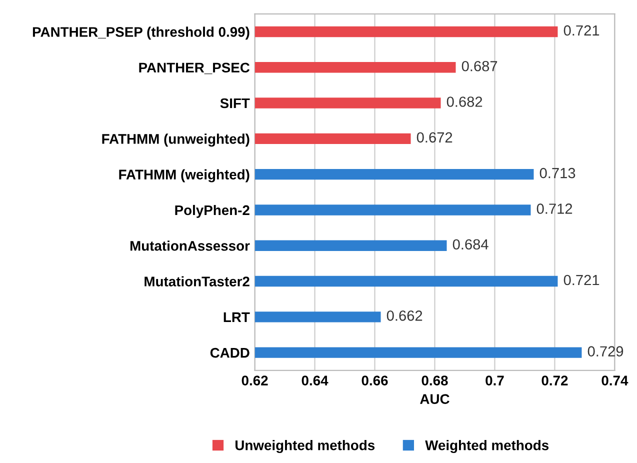 The image size is (637, 463). I want to click on x-tick-label: 0.7, so click(495, 381).